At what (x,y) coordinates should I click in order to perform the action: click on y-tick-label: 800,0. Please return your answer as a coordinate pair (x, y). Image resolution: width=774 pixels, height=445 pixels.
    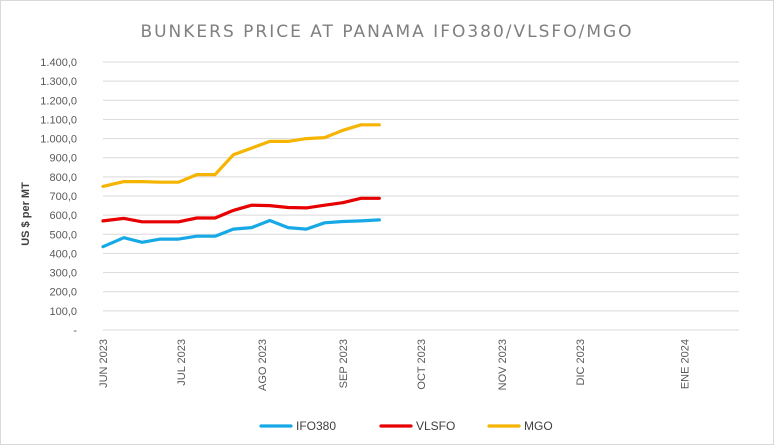
    Looking at the image, I should click on (63, 178).